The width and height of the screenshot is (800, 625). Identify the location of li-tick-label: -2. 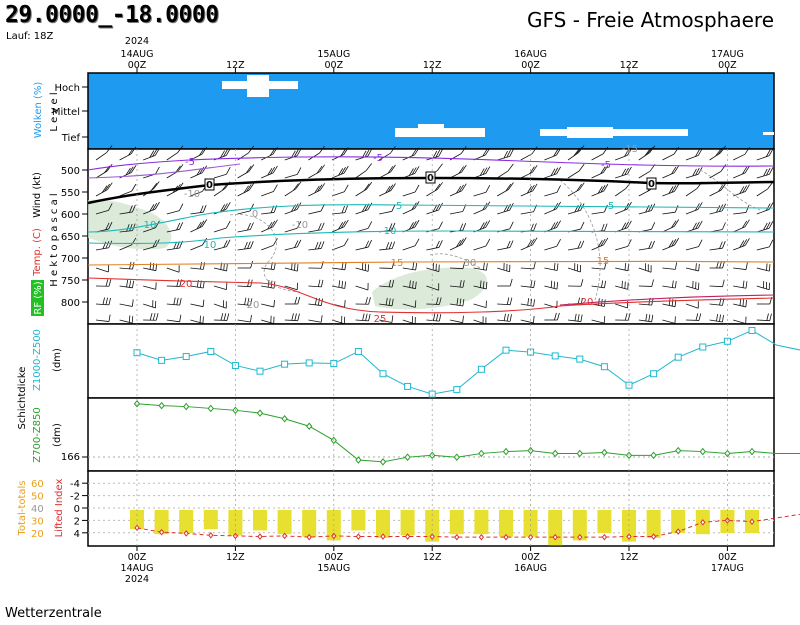
(75, 497).